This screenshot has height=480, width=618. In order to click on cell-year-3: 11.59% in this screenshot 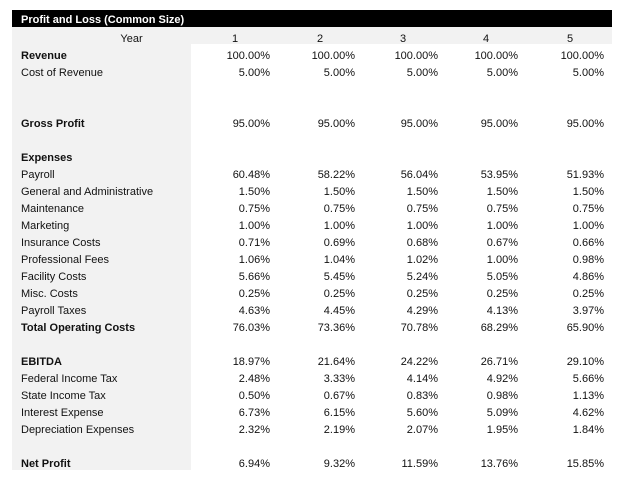, I will do `click(420, 464)`.